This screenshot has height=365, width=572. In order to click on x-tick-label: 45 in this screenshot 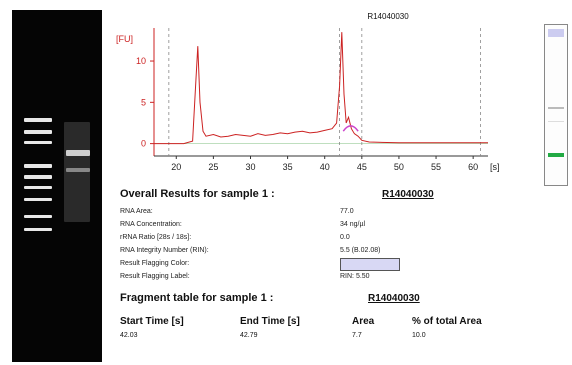, I will do `click(362, 167)`.